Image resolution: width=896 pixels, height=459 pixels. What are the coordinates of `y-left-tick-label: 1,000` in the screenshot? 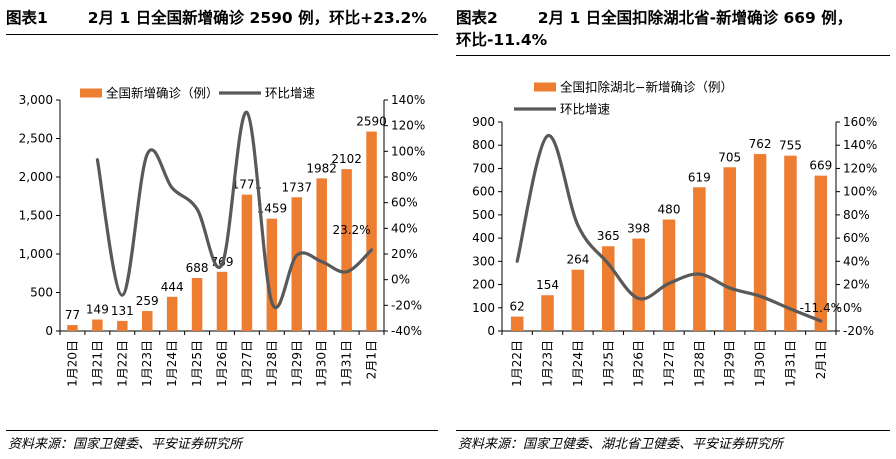 It's located at (36, 254).